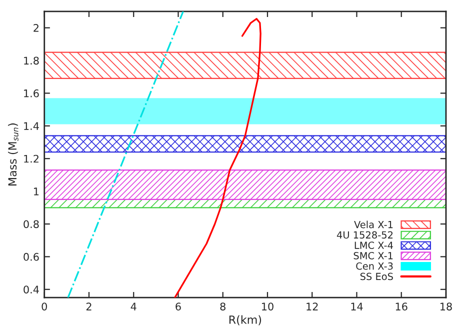  Describe the element at coordinates (36, 28) in the screenshot. I see `y-tick-label: 2` at that location.